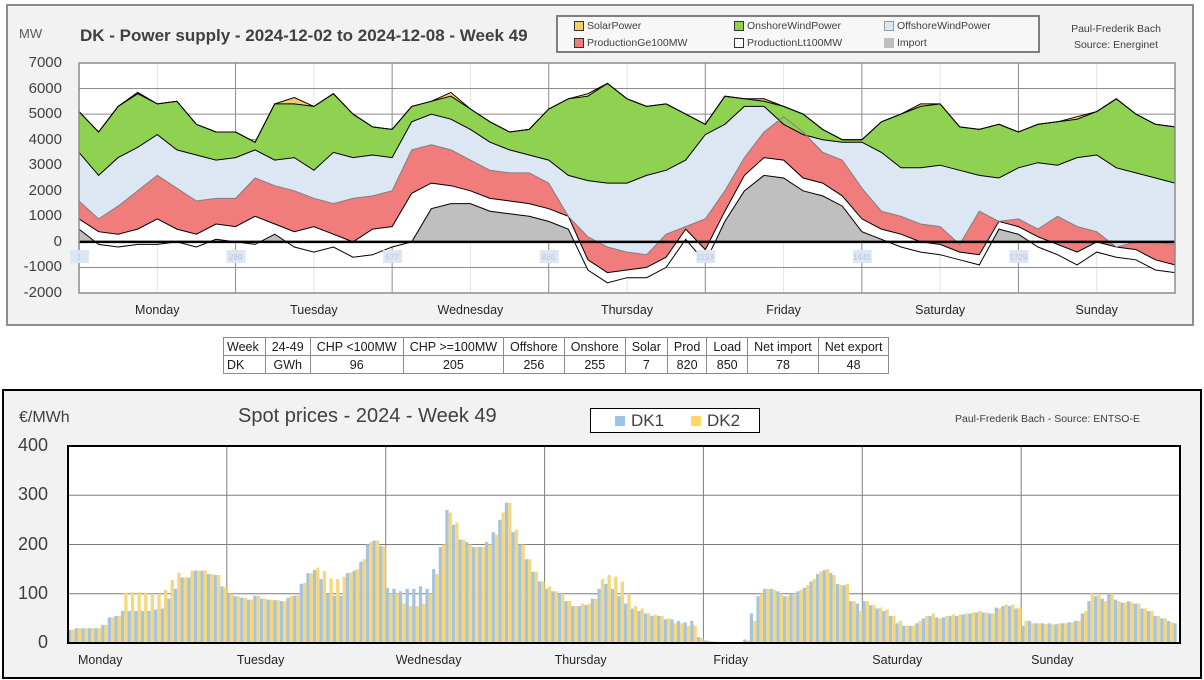 The width and height of the screenshot is (1204, 680). What do you see at coordinates (794, 26) in the screenshot?
I see `legend-label: OnshoreWindPower` at bounding box center [794, 26].